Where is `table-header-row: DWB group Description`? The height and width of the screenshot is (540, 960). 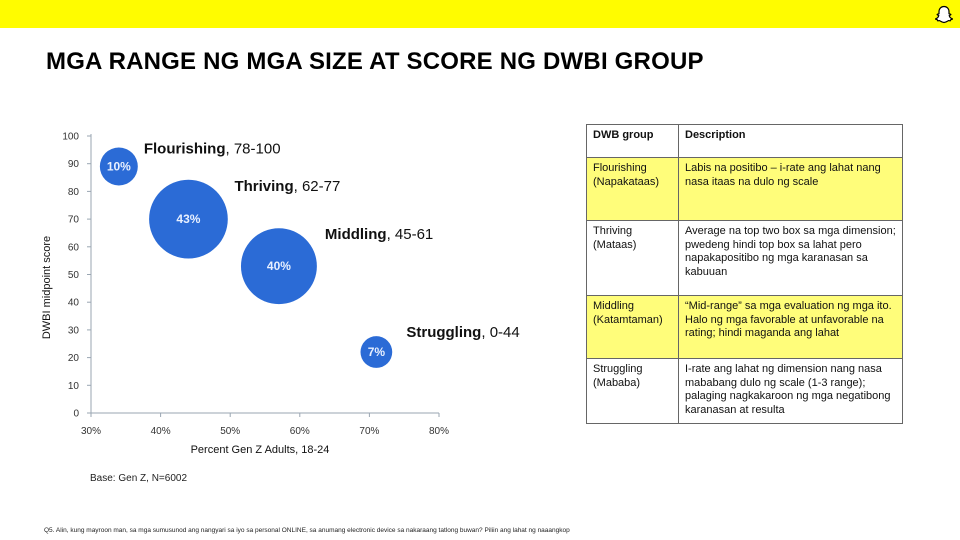
table-header-row: DWB group Description is located at coordinates (744, 141).